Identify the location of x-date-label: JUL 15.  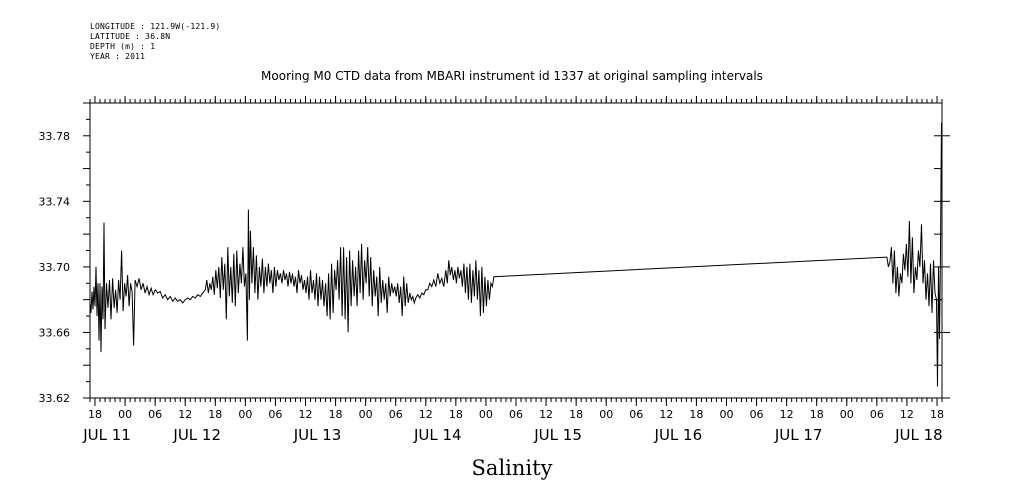
(557, 435).